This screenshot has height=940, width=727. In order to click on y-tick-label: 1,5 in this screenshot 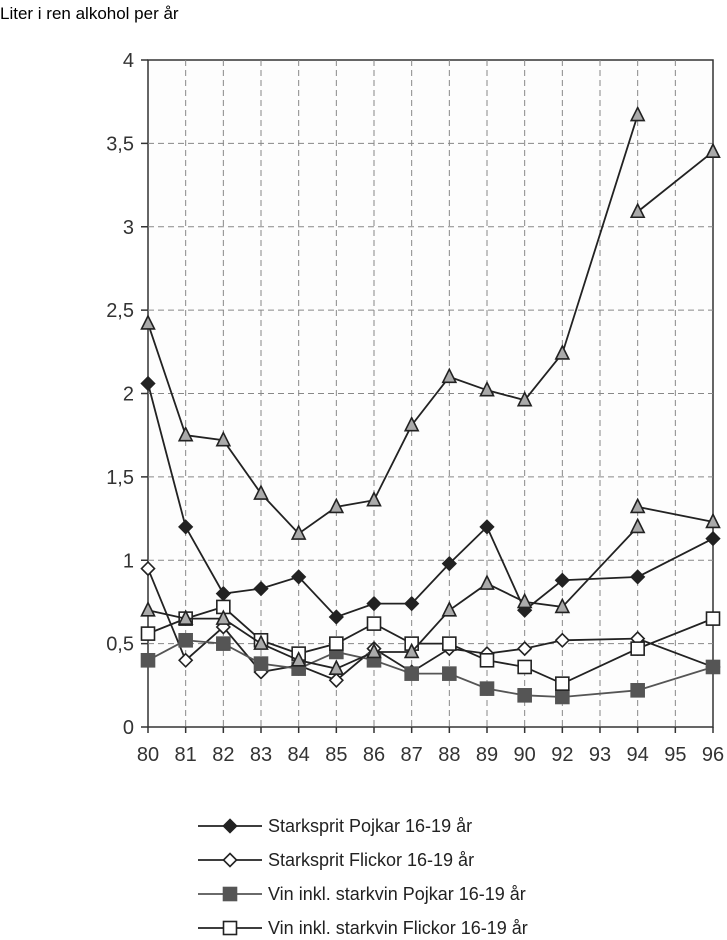, I will do `click(120, 478)`.